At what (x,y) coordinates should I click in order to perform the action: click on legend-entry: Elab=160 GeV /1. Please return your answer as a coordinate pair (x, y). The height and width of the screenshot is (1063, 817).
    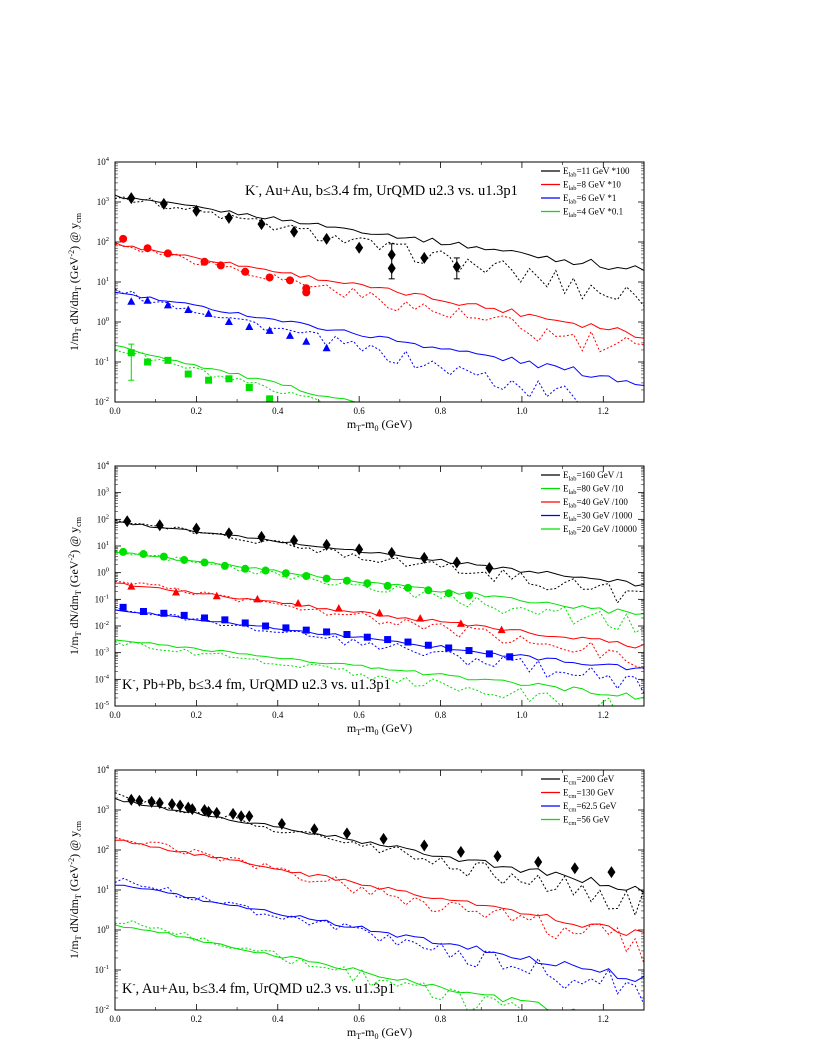
    Looking at the image, I should click on (593, 476).